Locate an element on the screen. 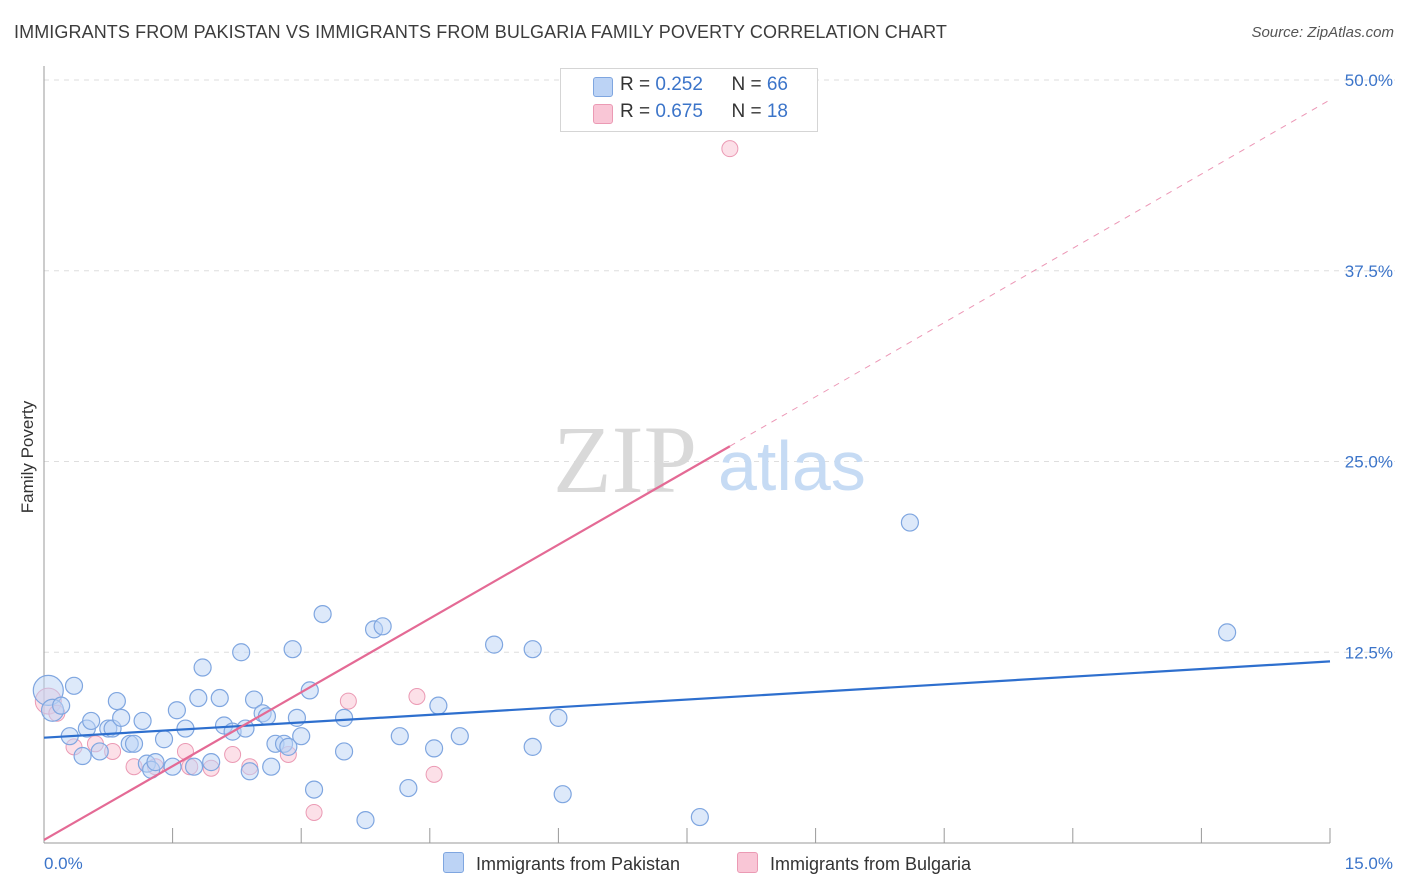  bottom-legend-pakistan: Immigrants from Pakistan is located at coordinates (561, 863).